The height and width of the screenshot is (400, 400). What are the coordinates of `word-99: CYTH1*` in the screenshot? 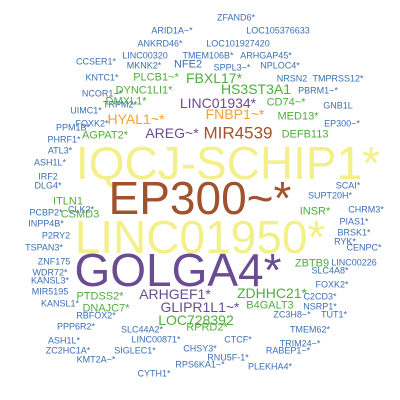 It's located at (154, 373).